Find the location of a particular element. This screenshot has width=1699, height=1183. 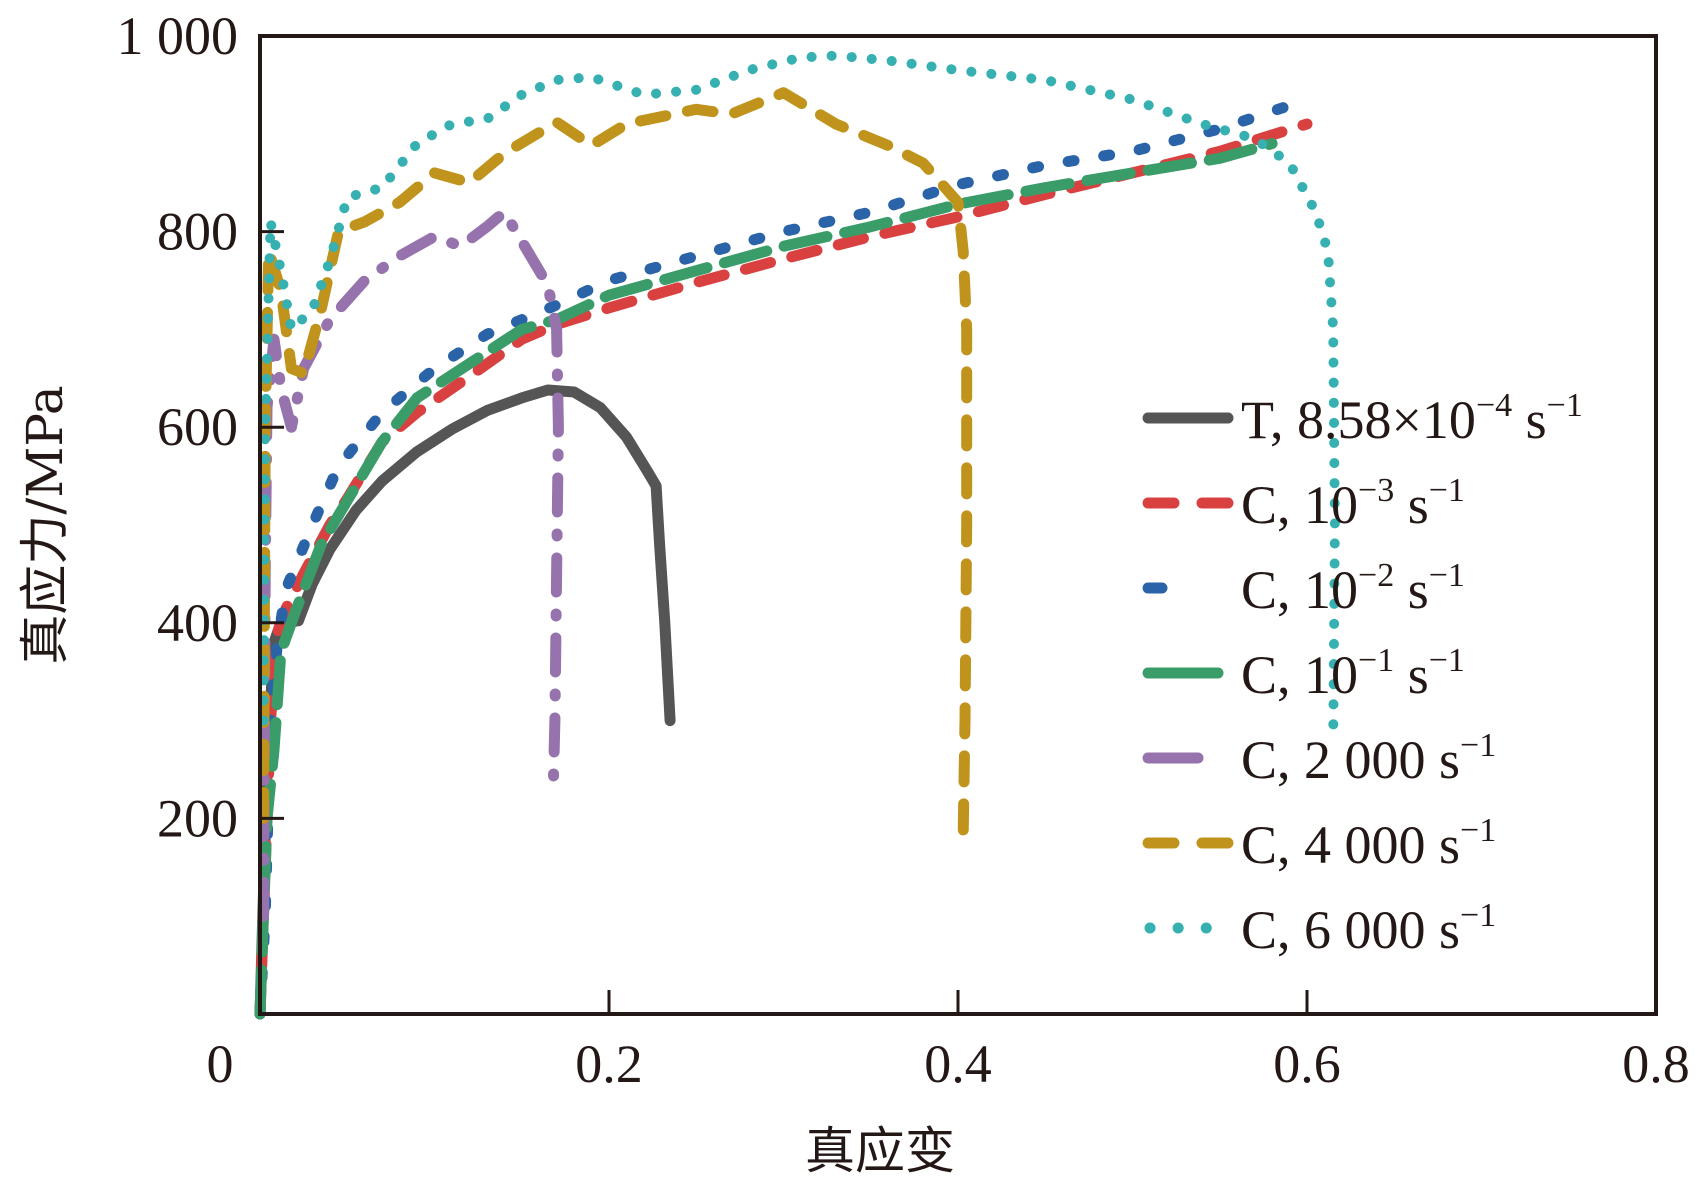

y-tick-label: 600 is located at coordinates (197, 427).